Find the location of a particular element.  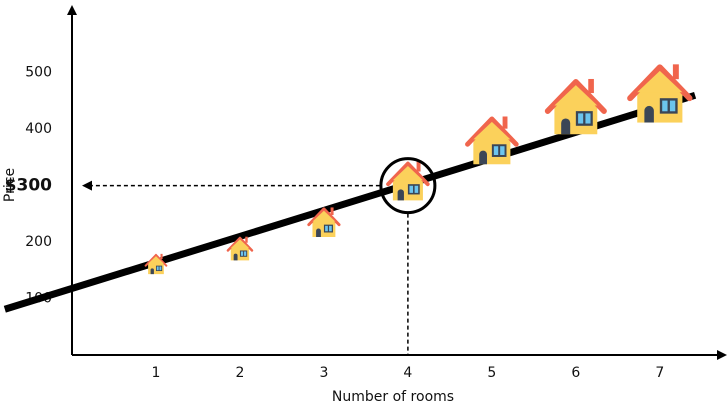

highlight-circle is located at coordinates (408, 186).